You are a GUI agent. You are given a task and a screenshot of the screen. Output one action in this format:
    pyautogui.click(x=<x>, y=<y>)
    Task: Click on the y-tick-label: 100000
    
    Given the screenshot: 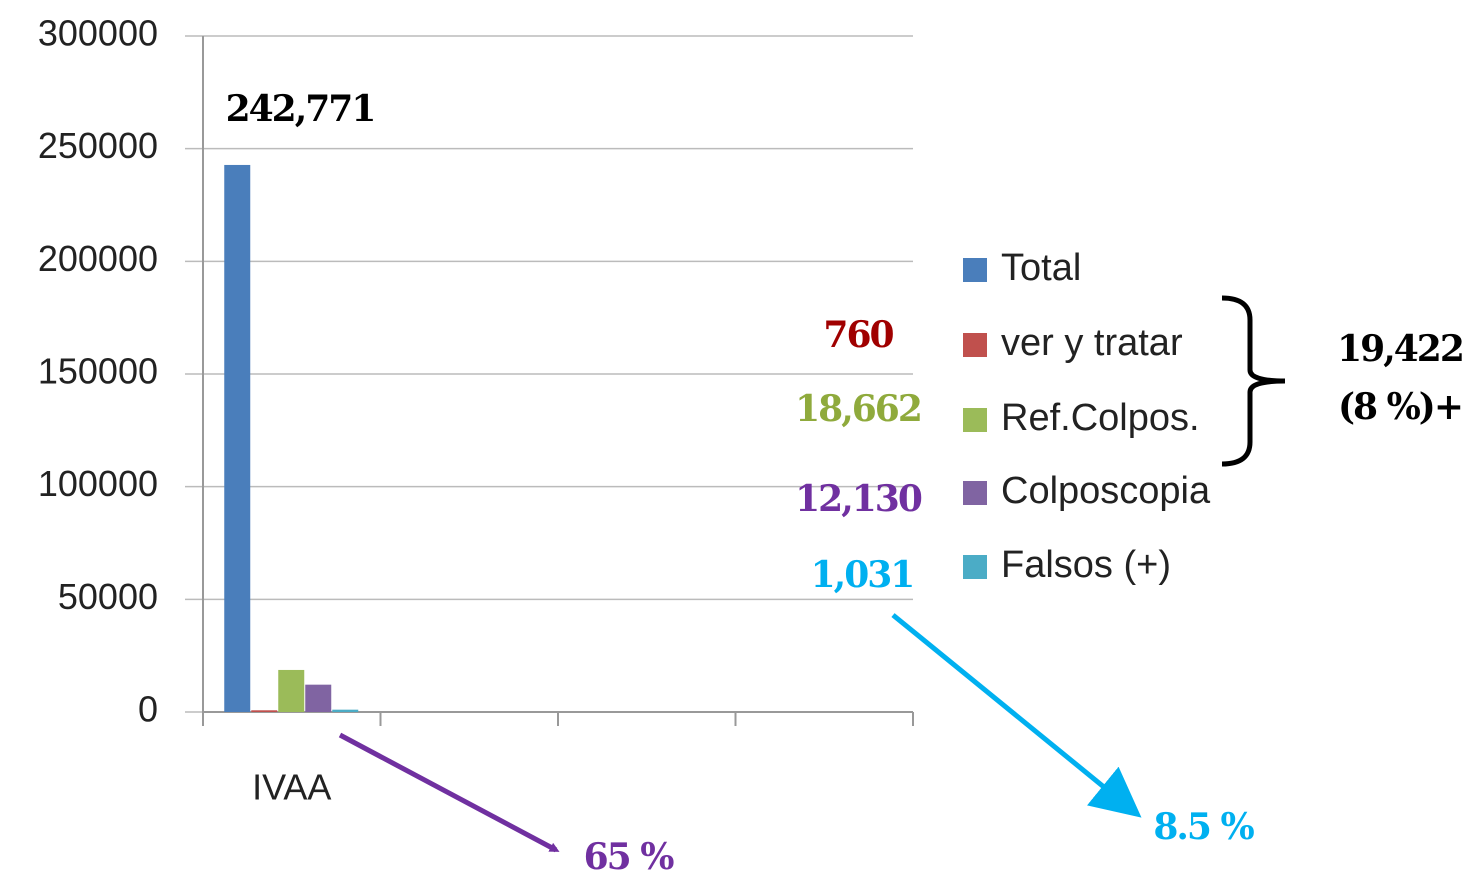 What is the action you would take?
    pyautogui.click(x=98, y=483)
    